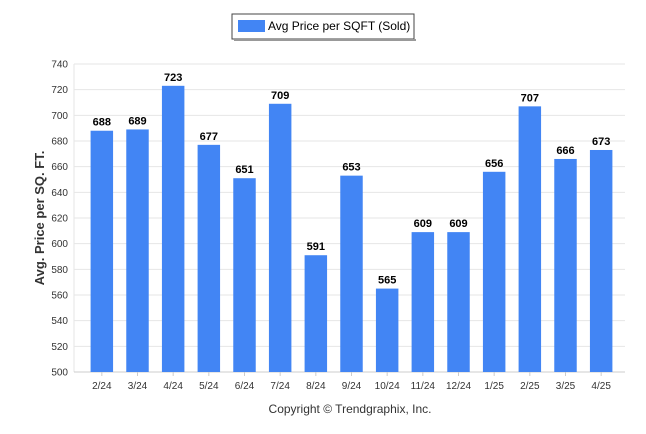 The width and height of the screenshot is (646, 434). What do you see at coordinates (173, 78) in the screenshot?
I see `data-label: 723` at bounding box center [173, 78].